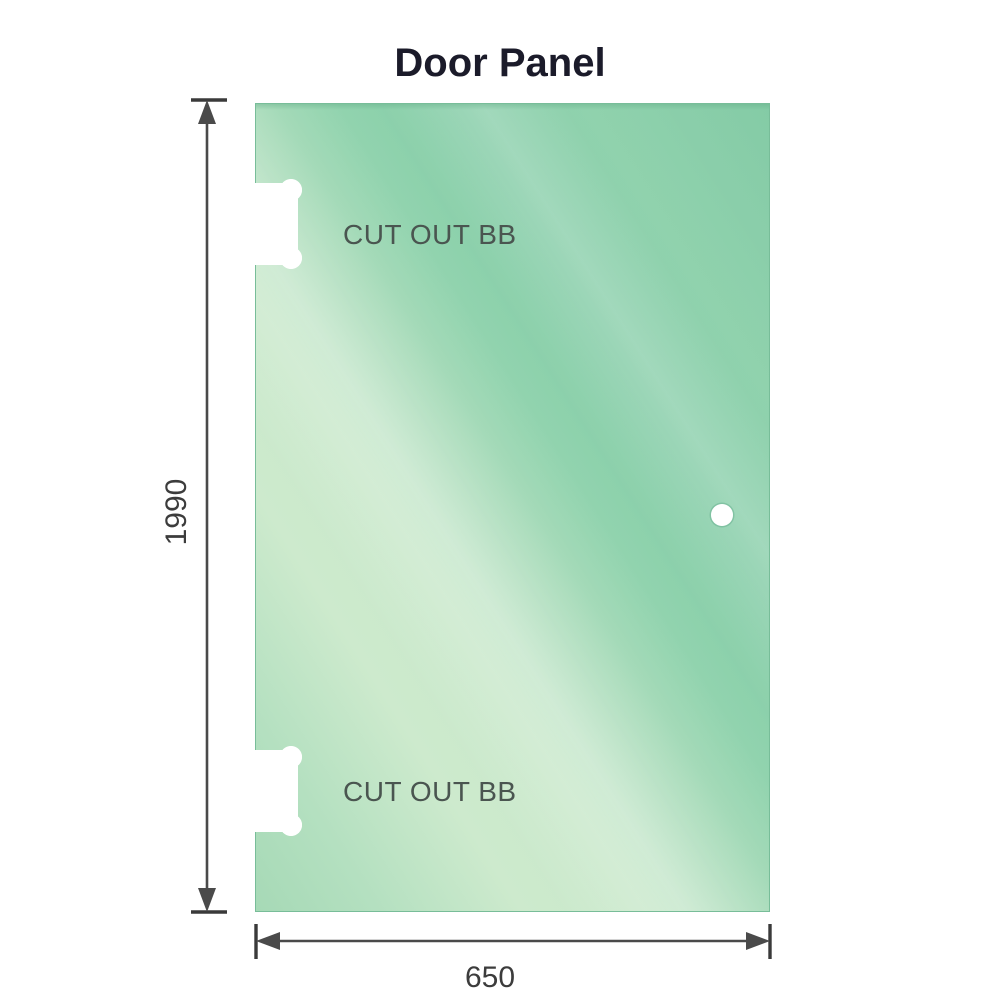  What do you see at coordinates (499, 63) in the screenshot?
I see `page-title: Door Panel` at bounding box center [499, 63].